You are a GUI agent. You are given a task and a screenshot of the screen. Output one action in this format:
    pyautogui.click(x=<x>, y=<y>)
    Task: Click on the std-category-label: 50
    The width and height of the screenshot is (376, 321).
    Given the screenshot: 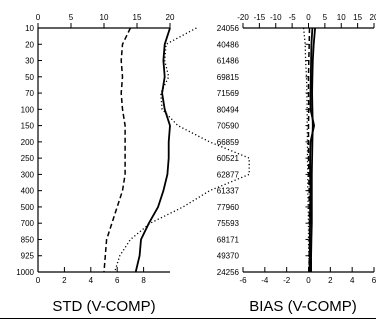 What is the action you would take?
    pyautogui.click(x=29, y=77)
    